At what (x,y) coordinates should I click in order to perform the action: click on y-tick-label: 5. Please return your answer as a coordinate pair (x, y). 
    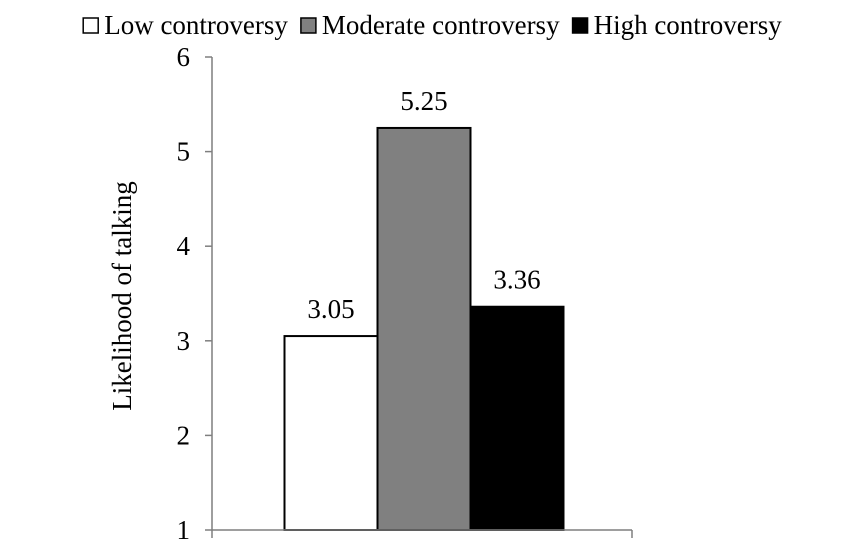
    Looking at the image, I should click on (184, 152).